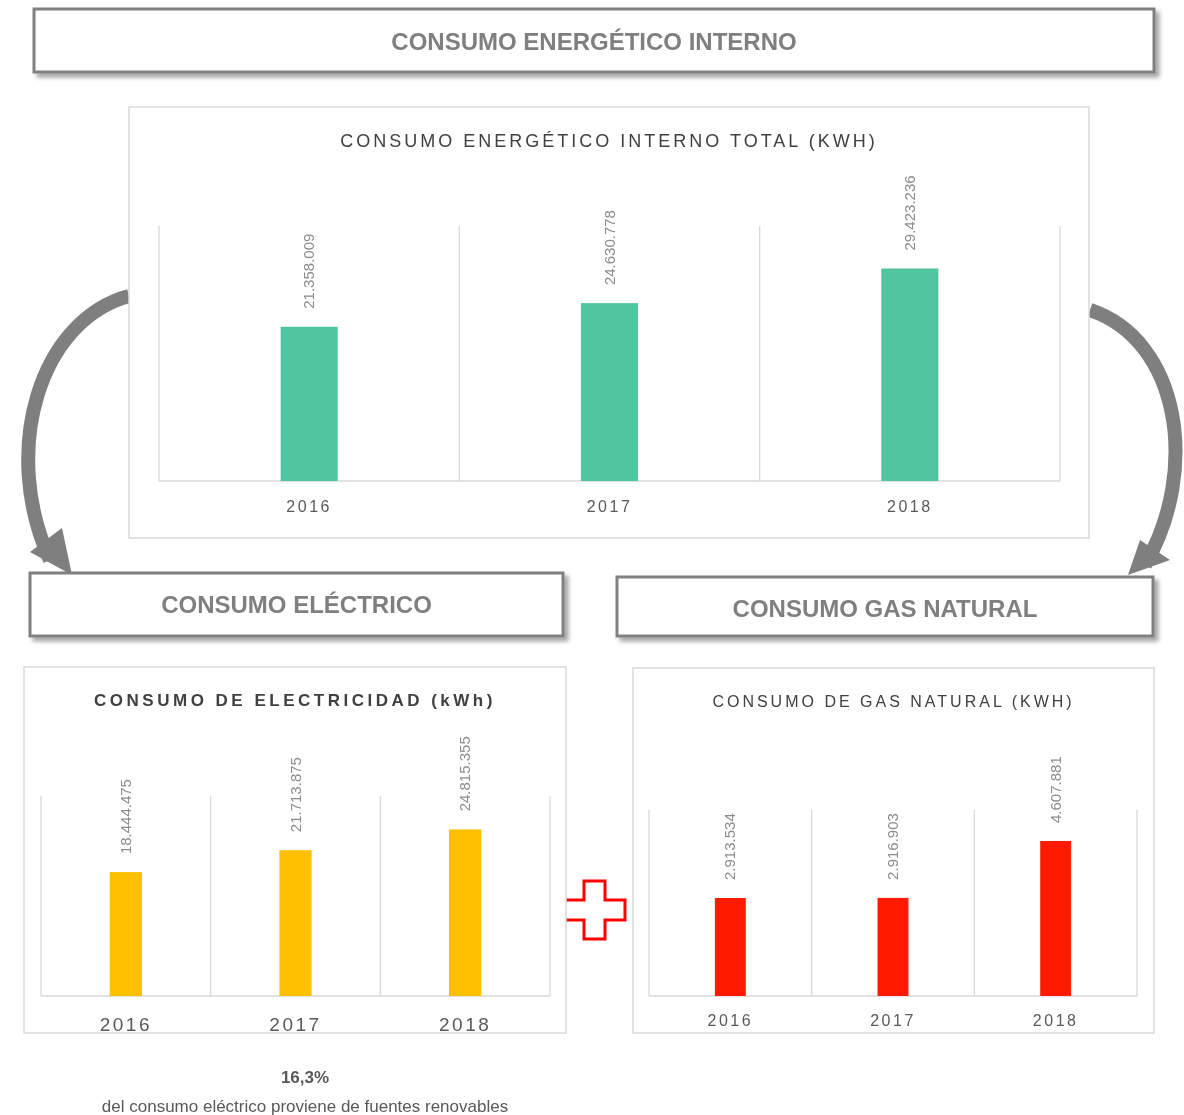 This screenshot has height=1115, width=1184. What do you see at coordinates (305, 1077) in the screenshot?
I see `text: 16,3%` at bounding box center [305, 1077].